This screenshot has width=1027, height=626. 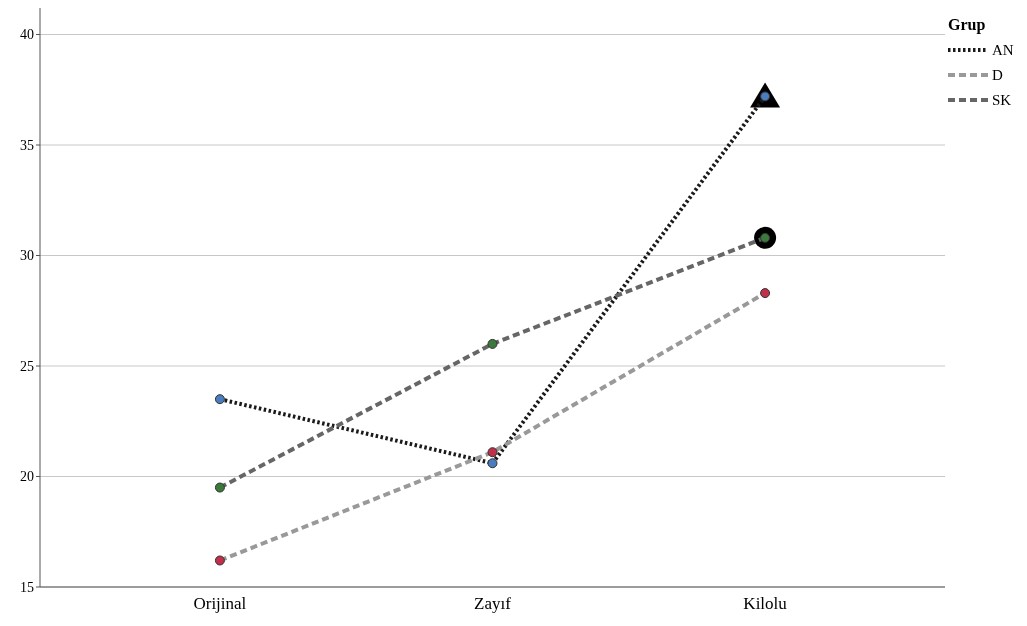 I want to click on y-tick-label: 35, so click(x=27, y=145).